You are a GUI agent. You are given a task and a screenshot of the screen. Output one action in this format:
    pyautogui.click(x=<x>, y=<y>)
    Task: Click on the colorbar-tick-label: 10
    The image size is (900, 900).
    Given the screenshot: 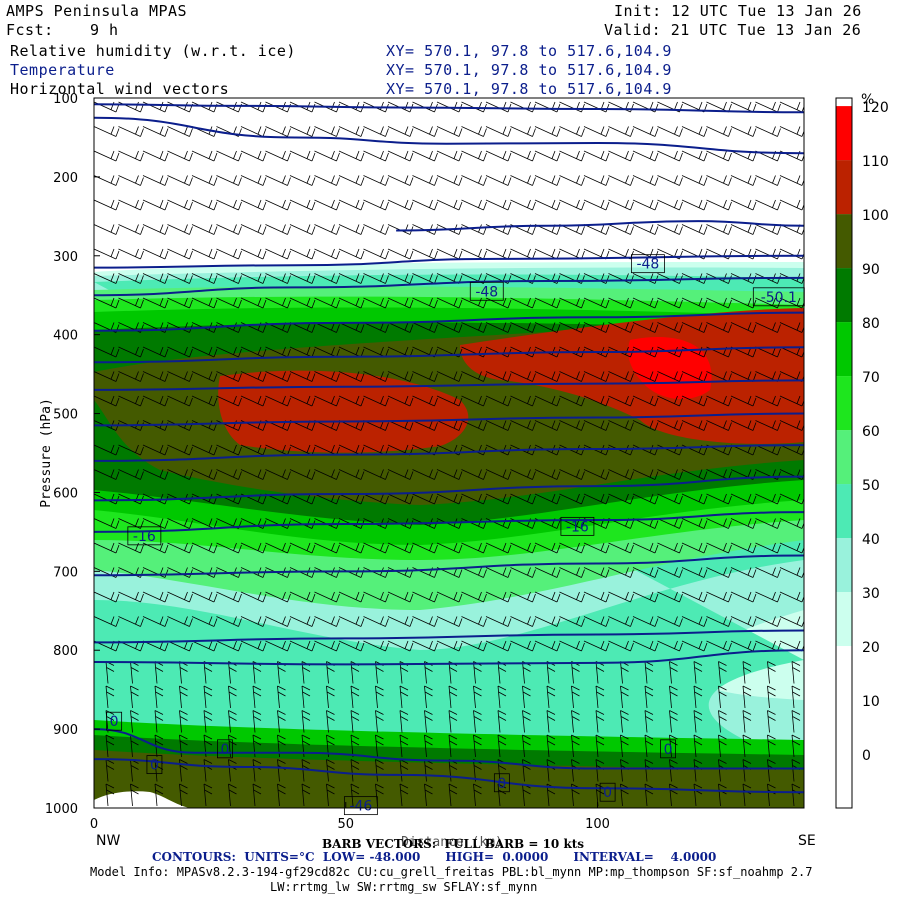 What is the action you would take?
    pyautogui.click(x=871, y=702)
    